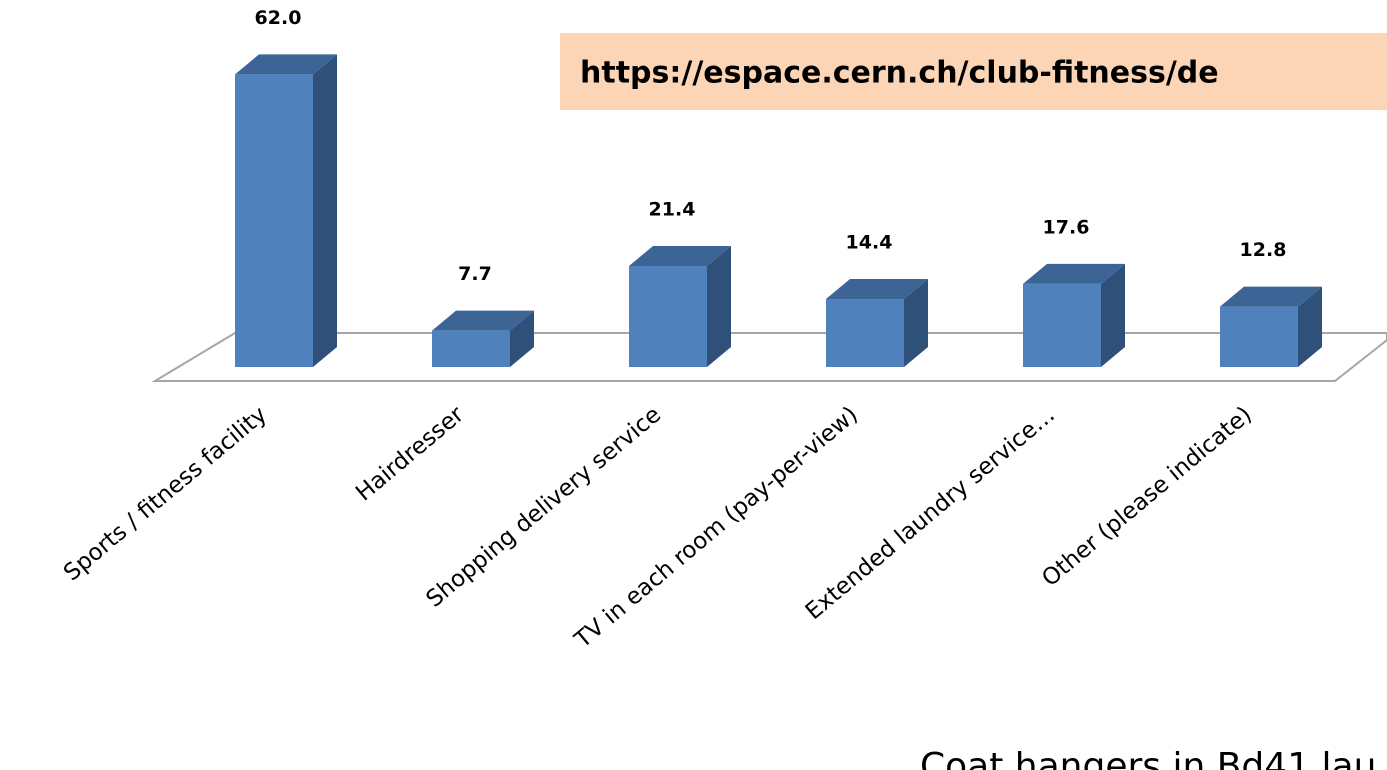  Describe the element at coordinates (410, 453) in the screenshot. I see `x-tick-label: Hairdresser` at that location.